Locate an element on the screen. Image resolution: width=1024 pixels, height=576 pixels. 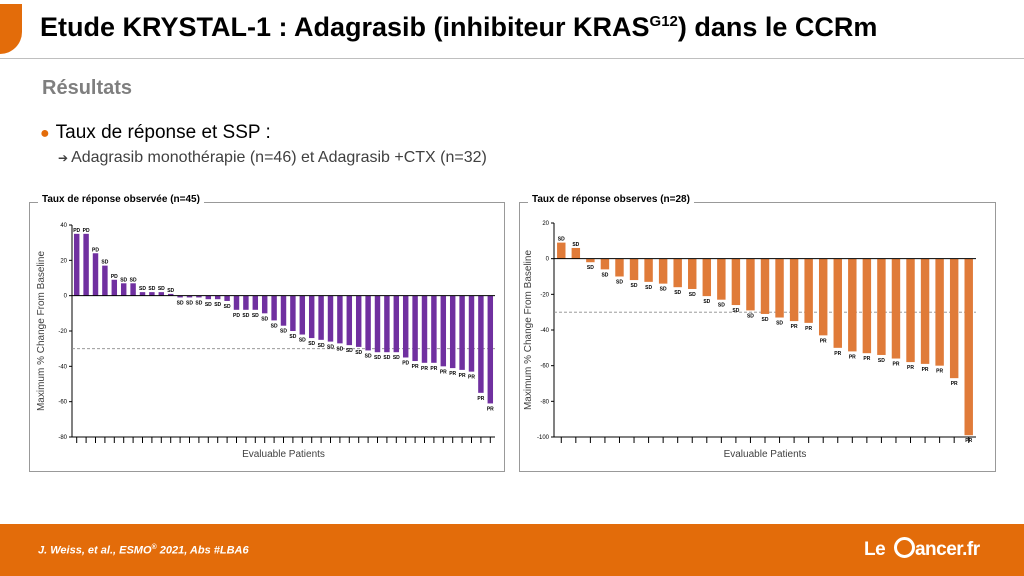
title-divider is located at coordinates (512, 58).